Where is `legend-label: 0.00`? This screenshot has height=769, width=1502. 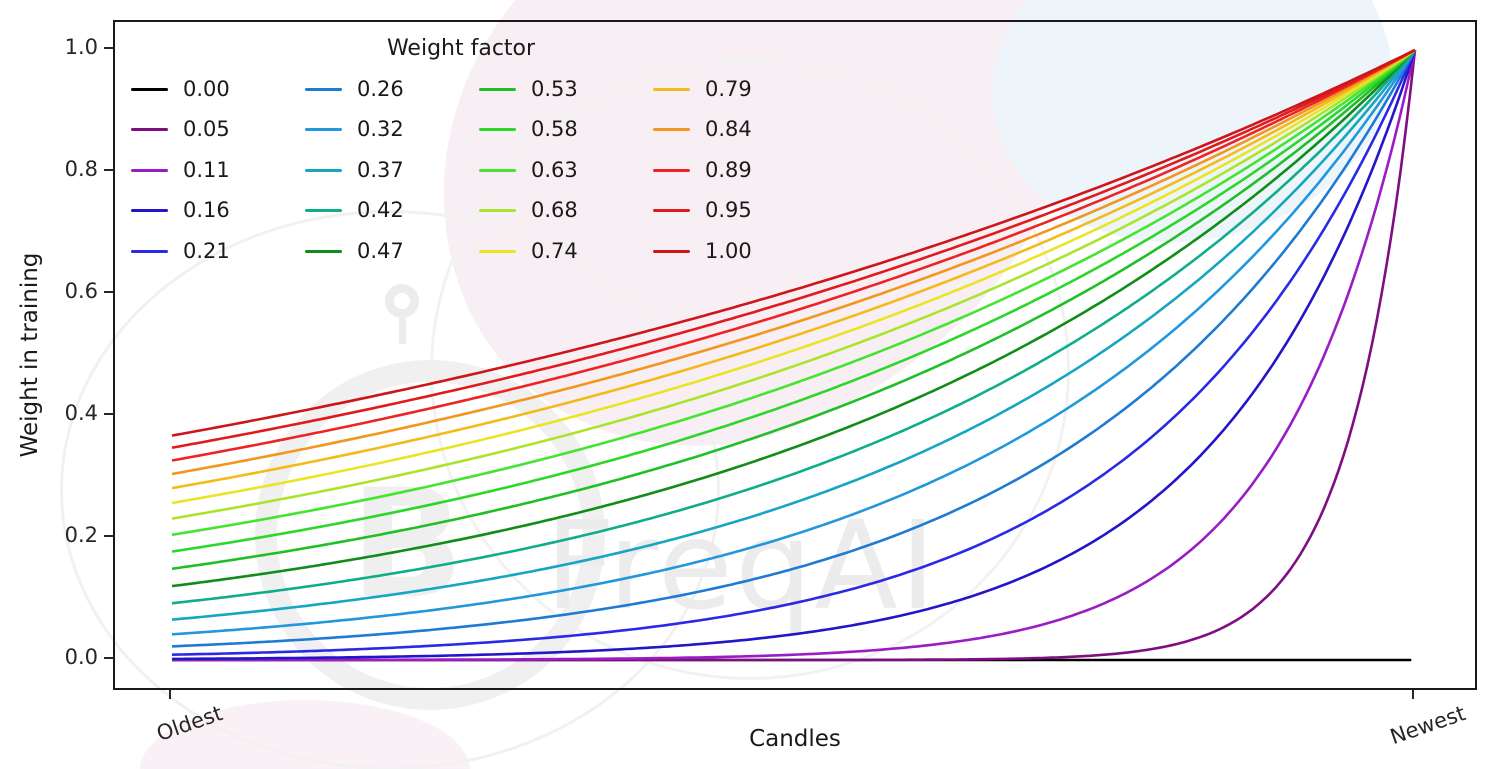 legend-label: 0.00 is located at coordinates (206, 88).